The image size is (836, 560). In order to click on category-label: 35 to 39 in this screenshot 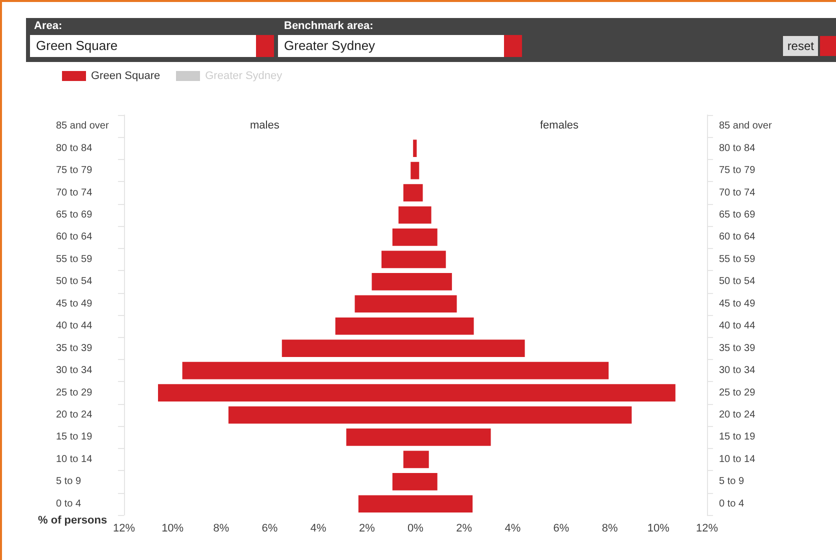, I will do `click(74, 348)`.